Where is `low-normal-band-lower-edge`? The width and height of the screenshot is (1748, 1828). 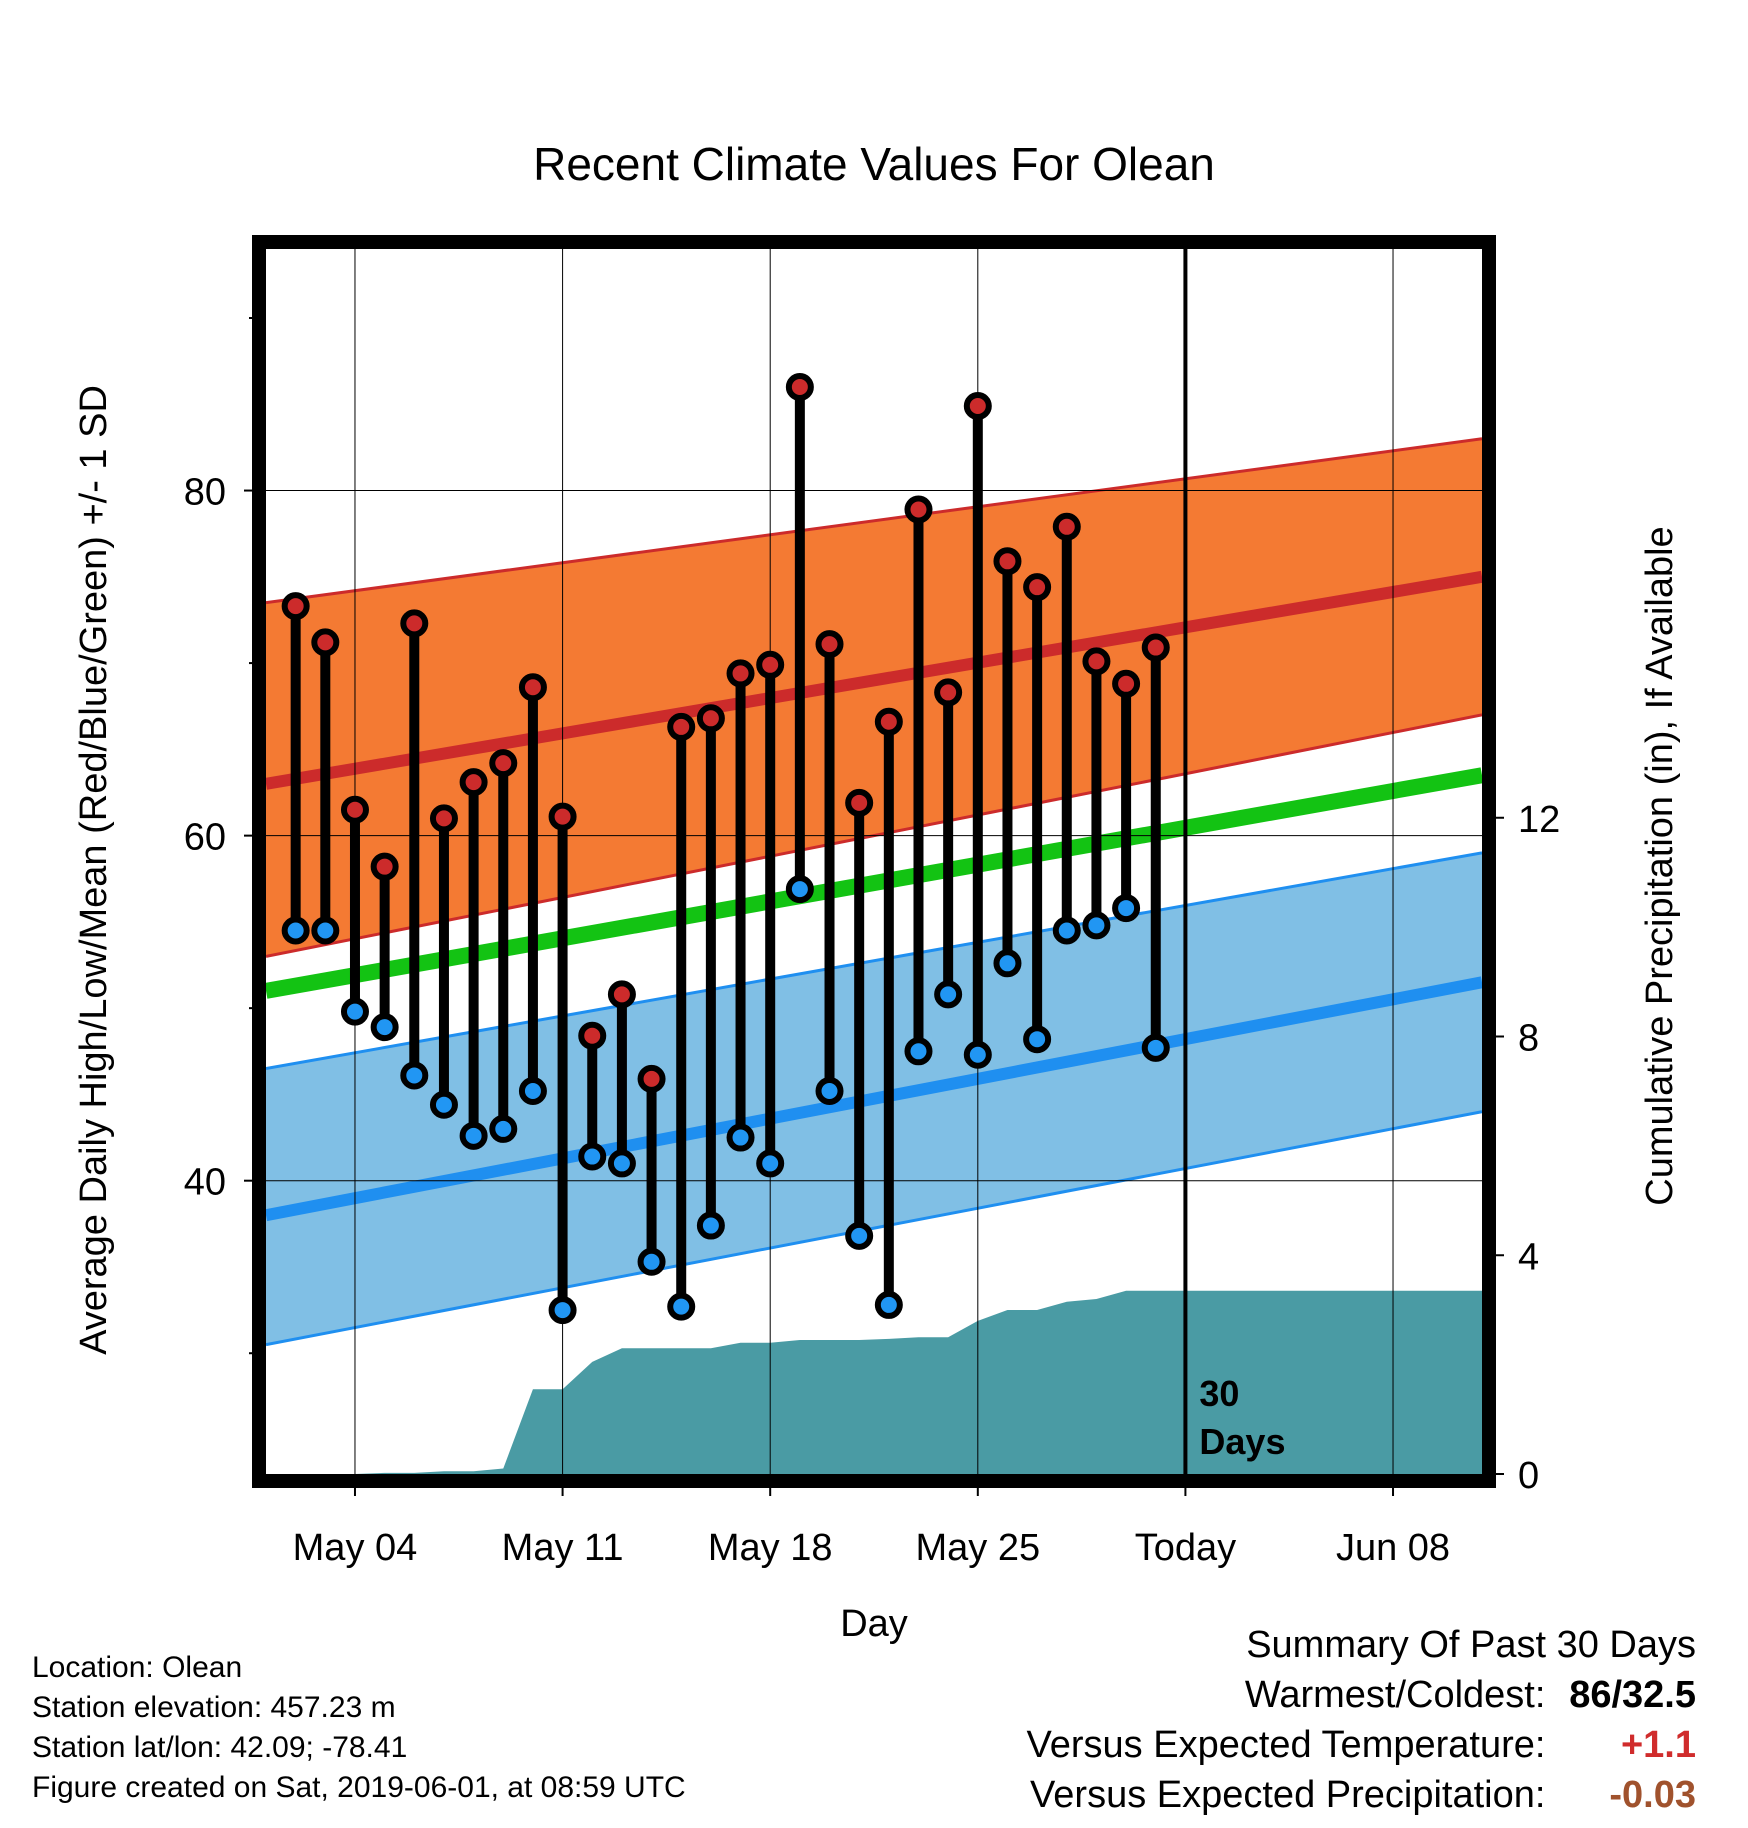 low-normal-band-lower-edge is located at coordinates (874, 1228).